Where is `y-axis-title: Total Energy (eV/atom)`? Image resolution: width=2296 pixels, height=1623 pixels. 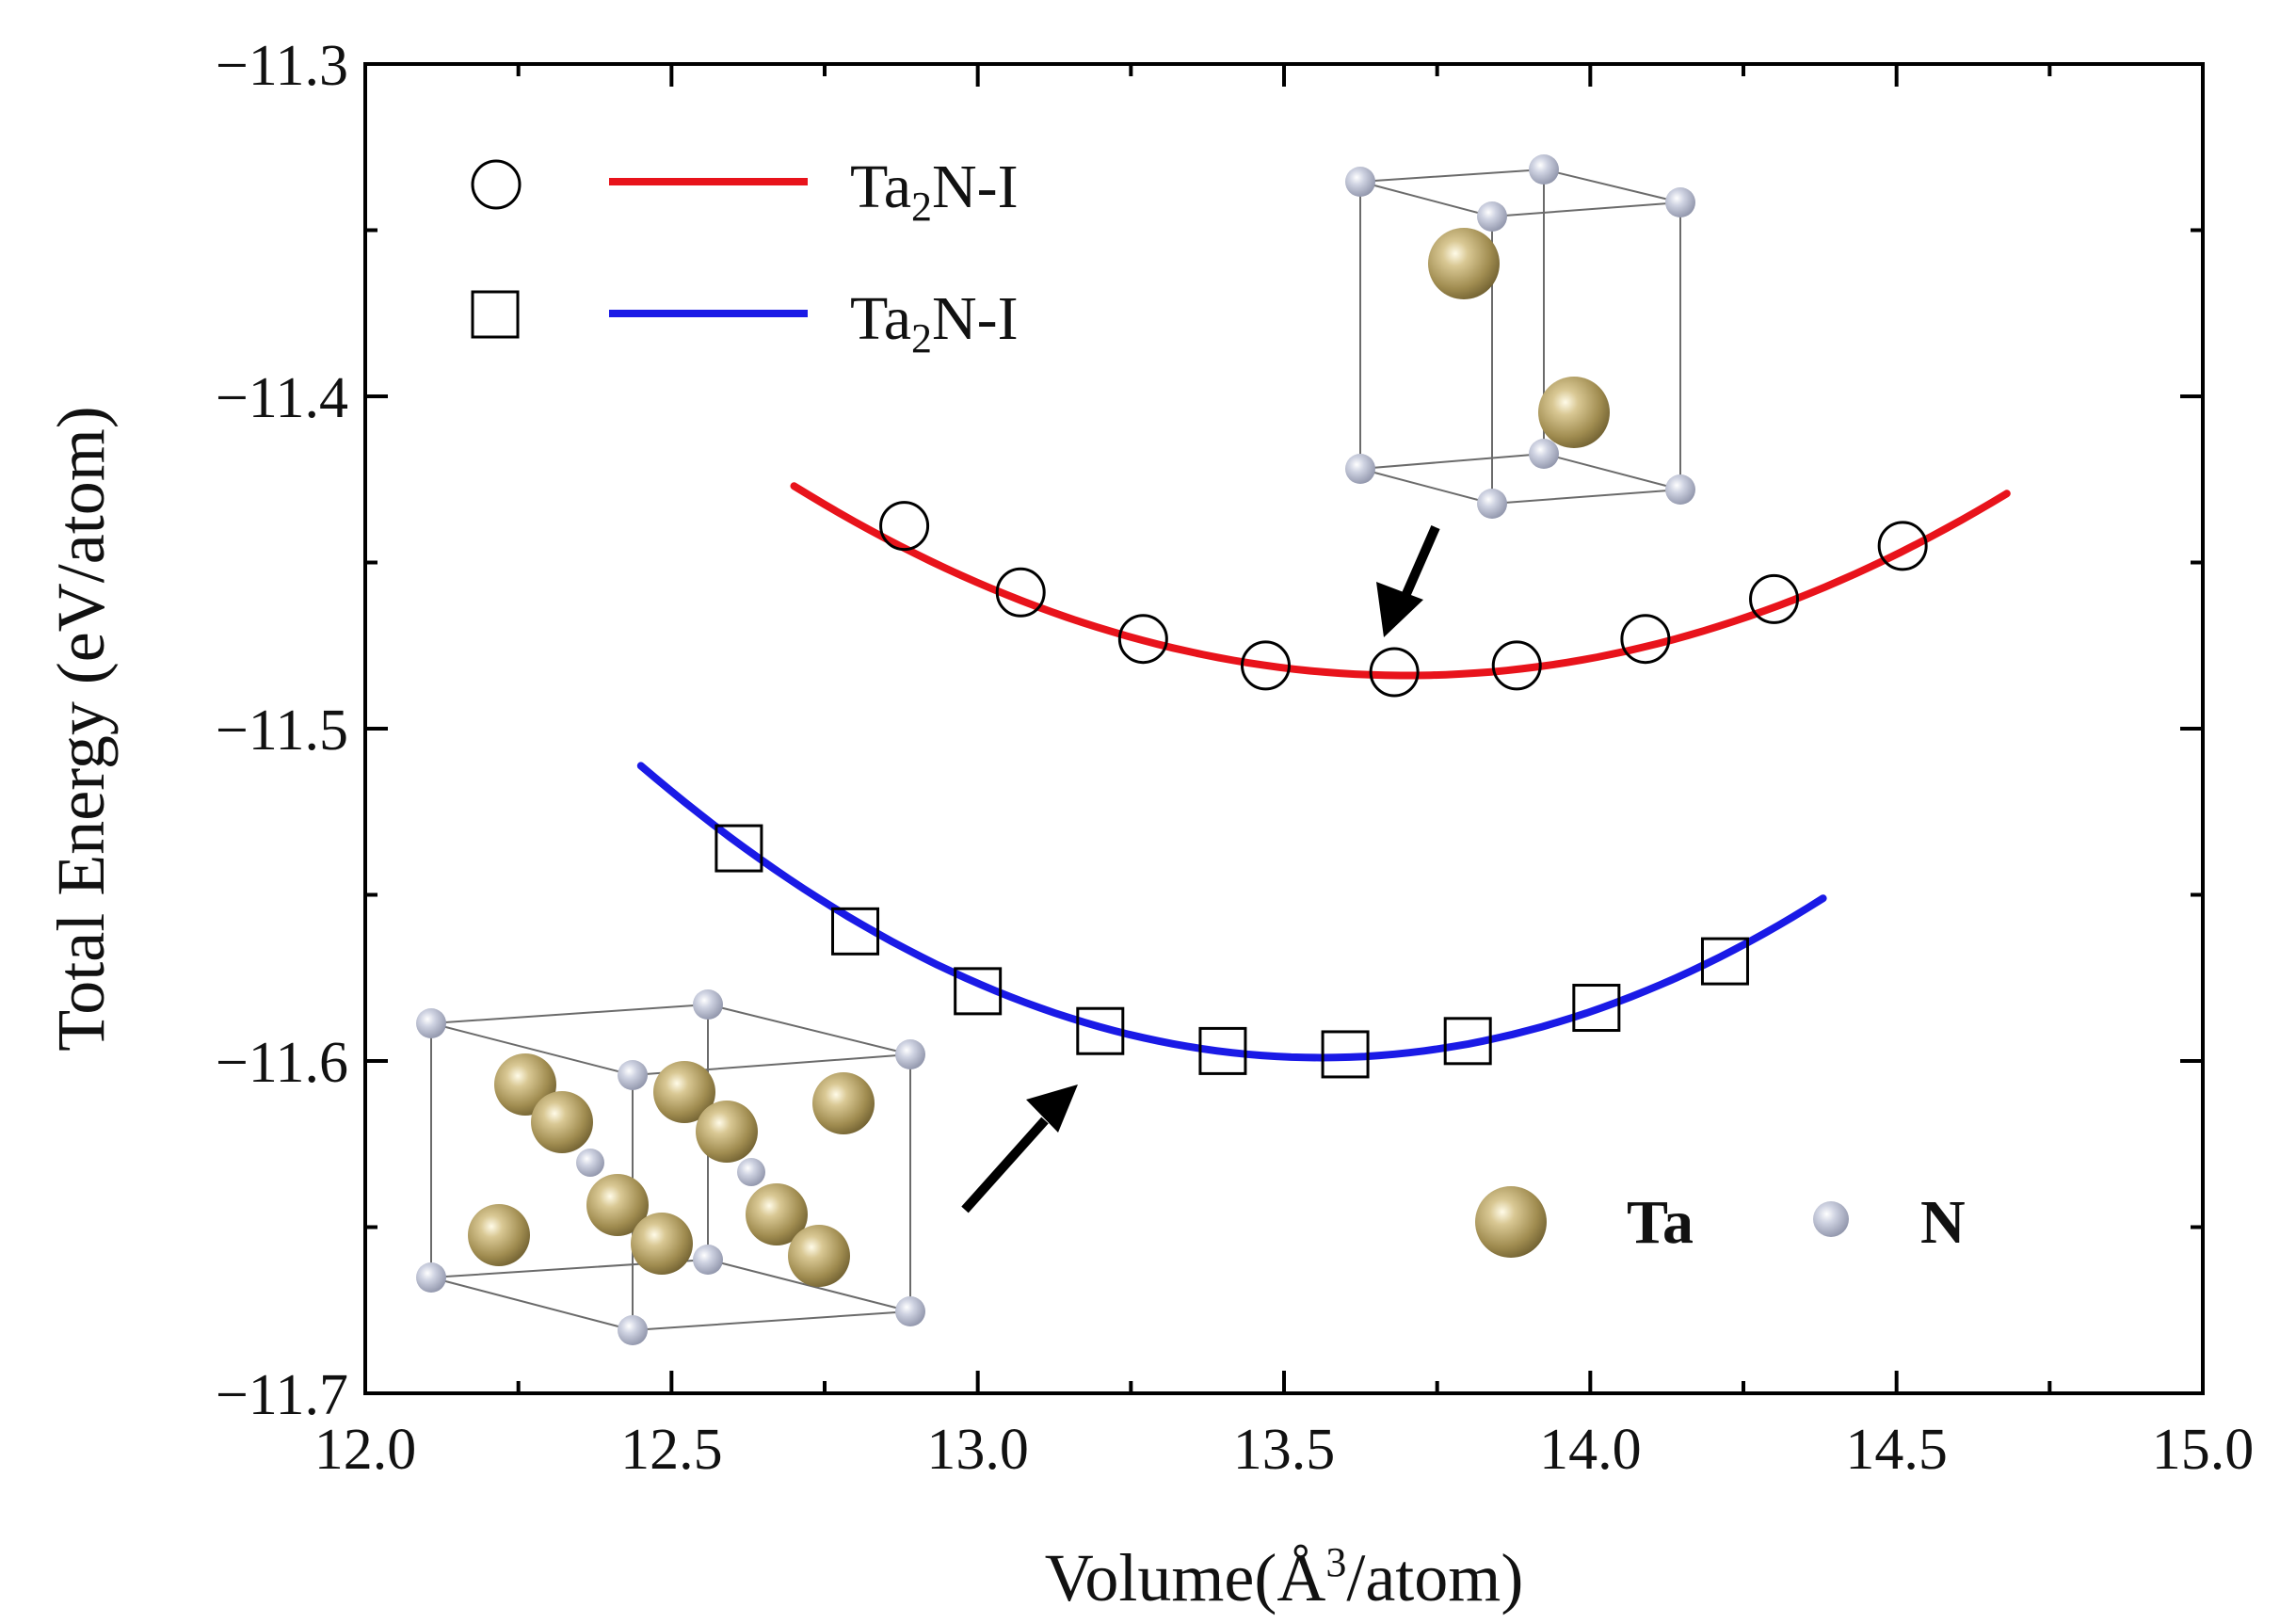
y-axis-title: Total Energy (eV/atom) is located at coordinates (81, 728).